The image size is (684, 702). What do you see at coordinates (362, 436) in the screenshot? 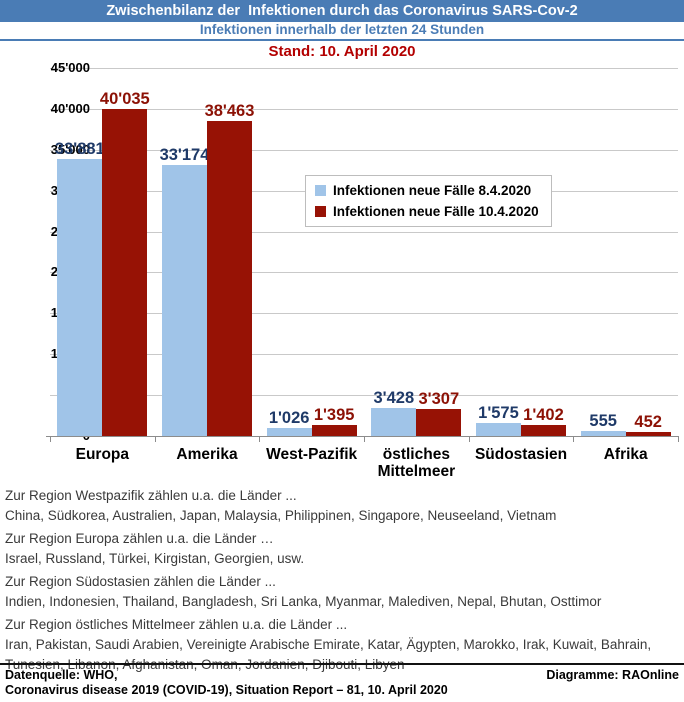
I see `x-axis-line` at bounding box center [362, 436].